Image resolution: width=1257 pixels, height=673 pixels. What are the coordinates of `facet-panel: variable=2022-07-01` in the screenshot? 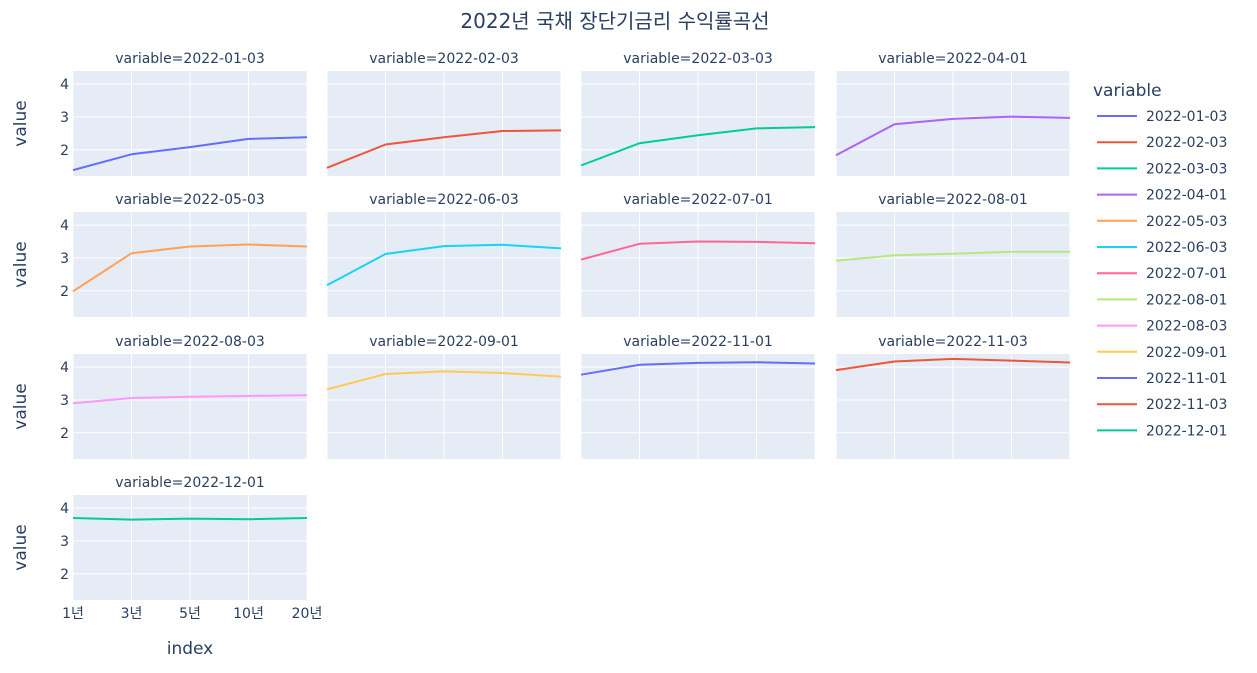 It's located at (698, 254).